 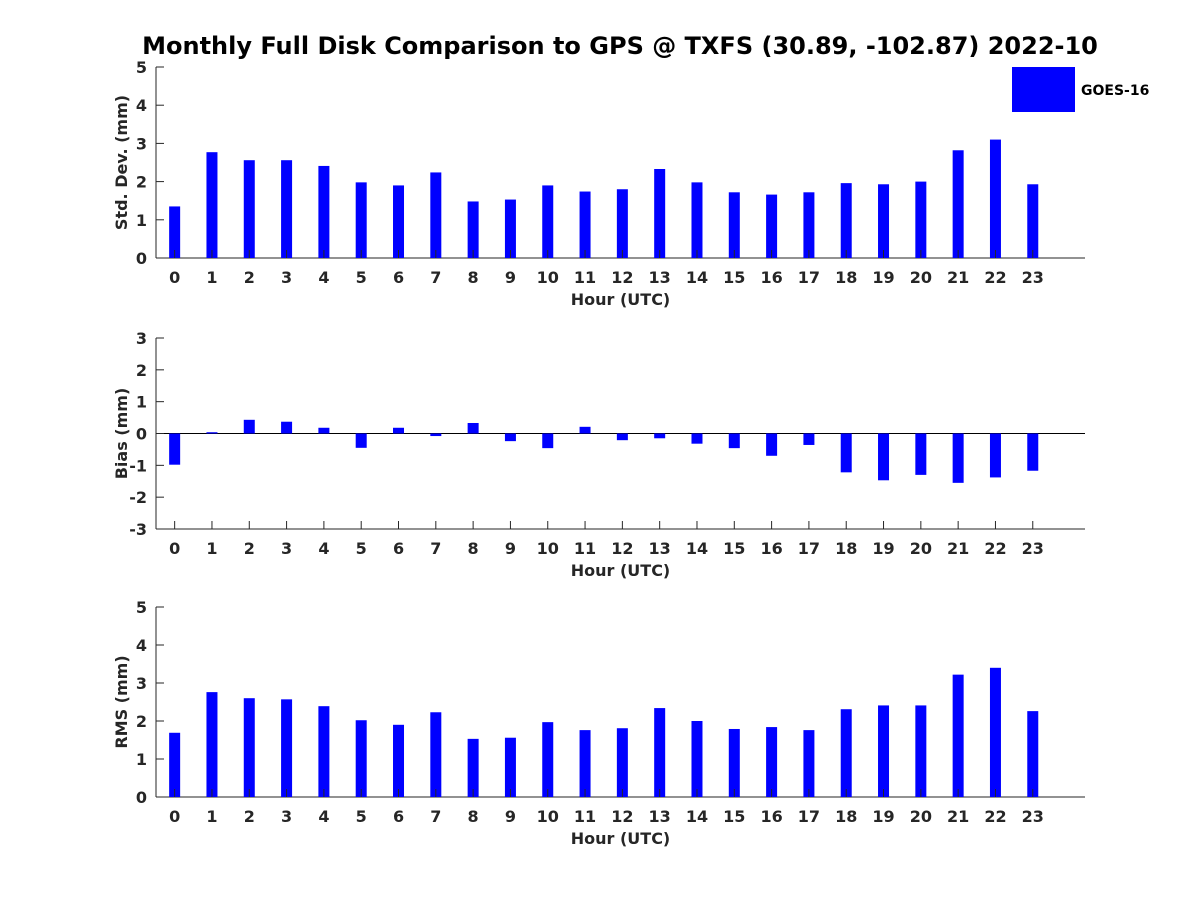 I want to click on rms-x-tick-label: 11, so click(x=585, y=816).